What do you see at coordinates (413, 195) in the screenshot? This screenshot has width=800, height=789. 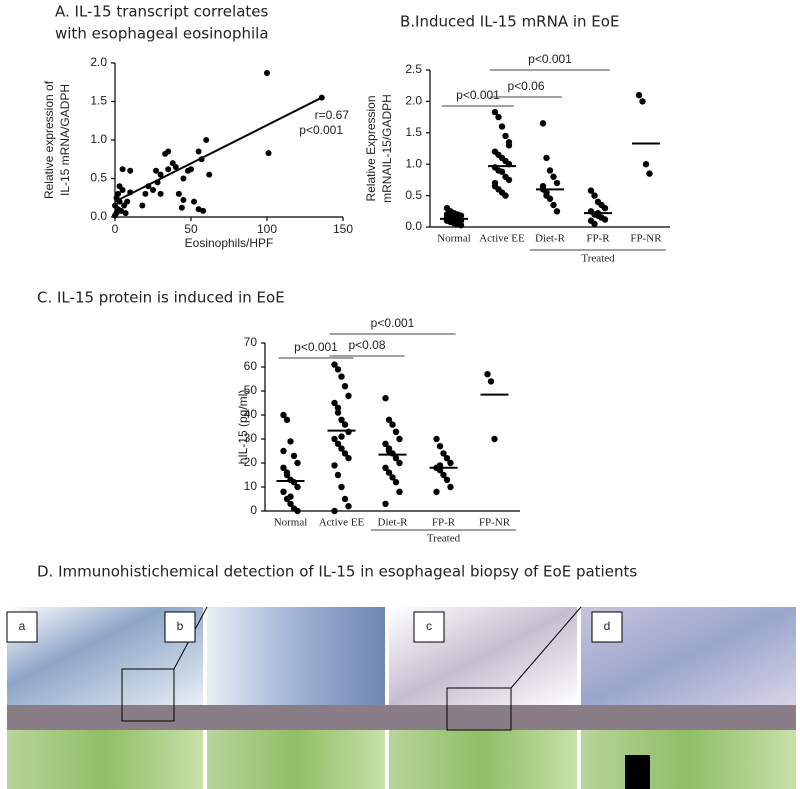 I see `y-tick-label: 0.5` at bounding box center [413, 195].